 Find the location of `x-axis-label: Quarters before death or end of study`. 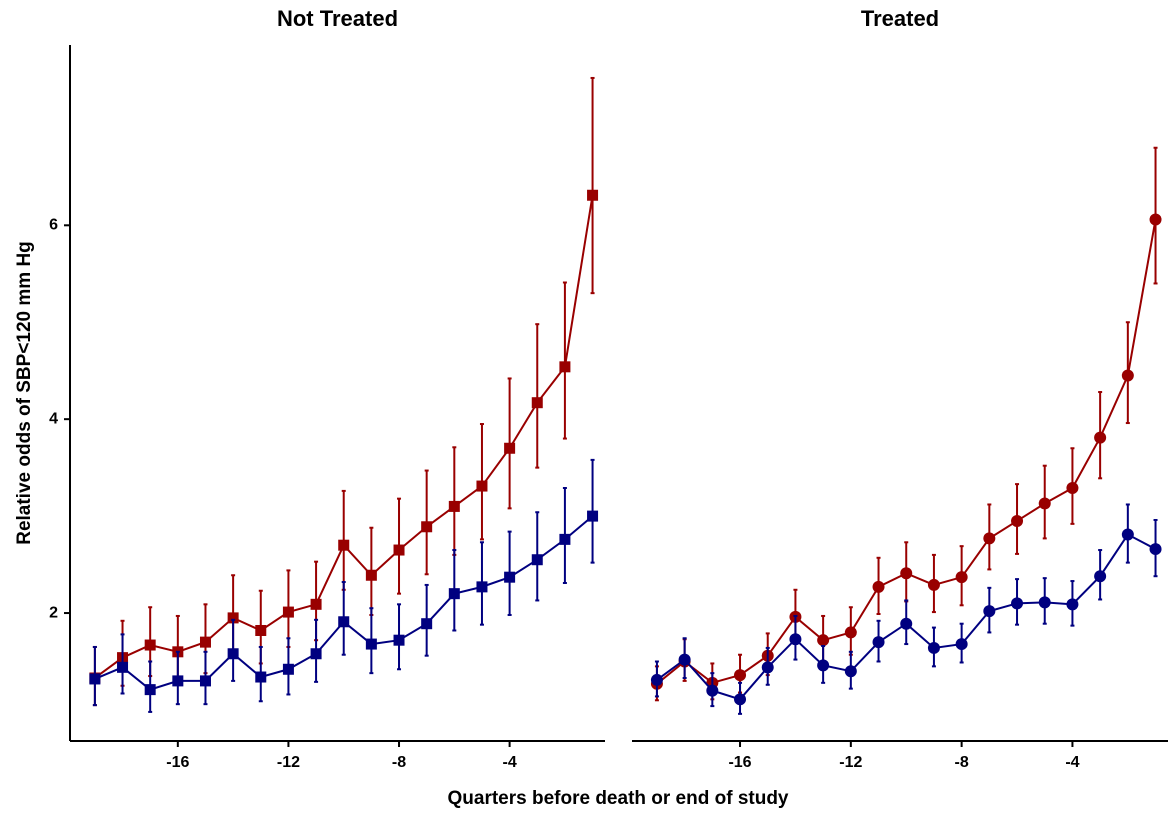

x-axis-label: Quarters before death or end of study is located at coordinates (618, 798).